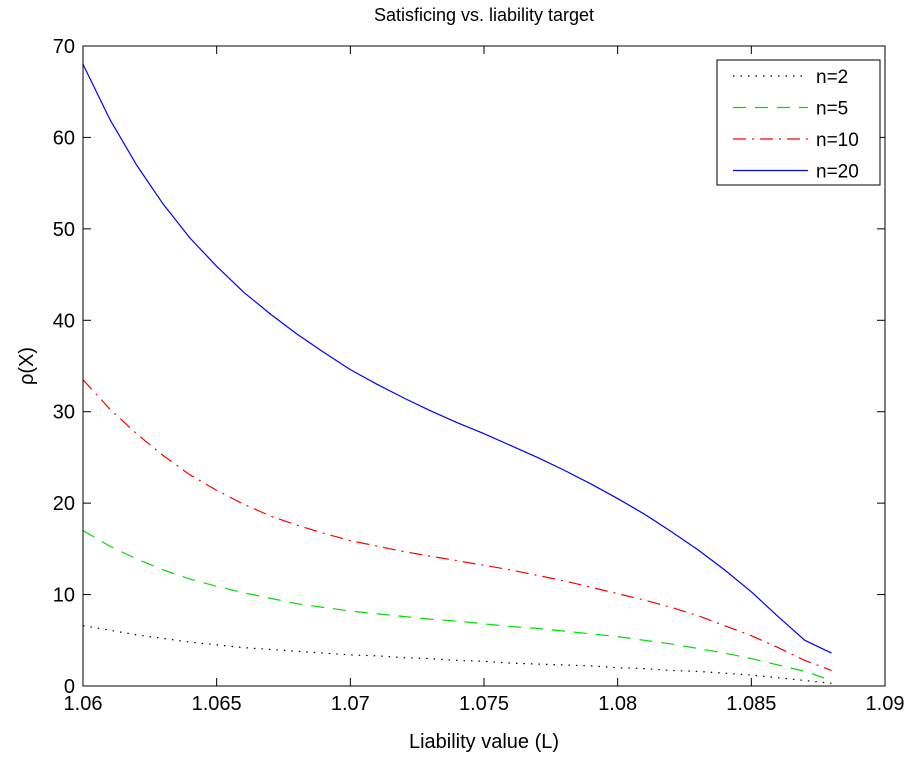 This screenshot has width=923, height=758. Describe the element at coordinates (64, 413) in the screenshot. I see `y-tick-label: 30` at that location.